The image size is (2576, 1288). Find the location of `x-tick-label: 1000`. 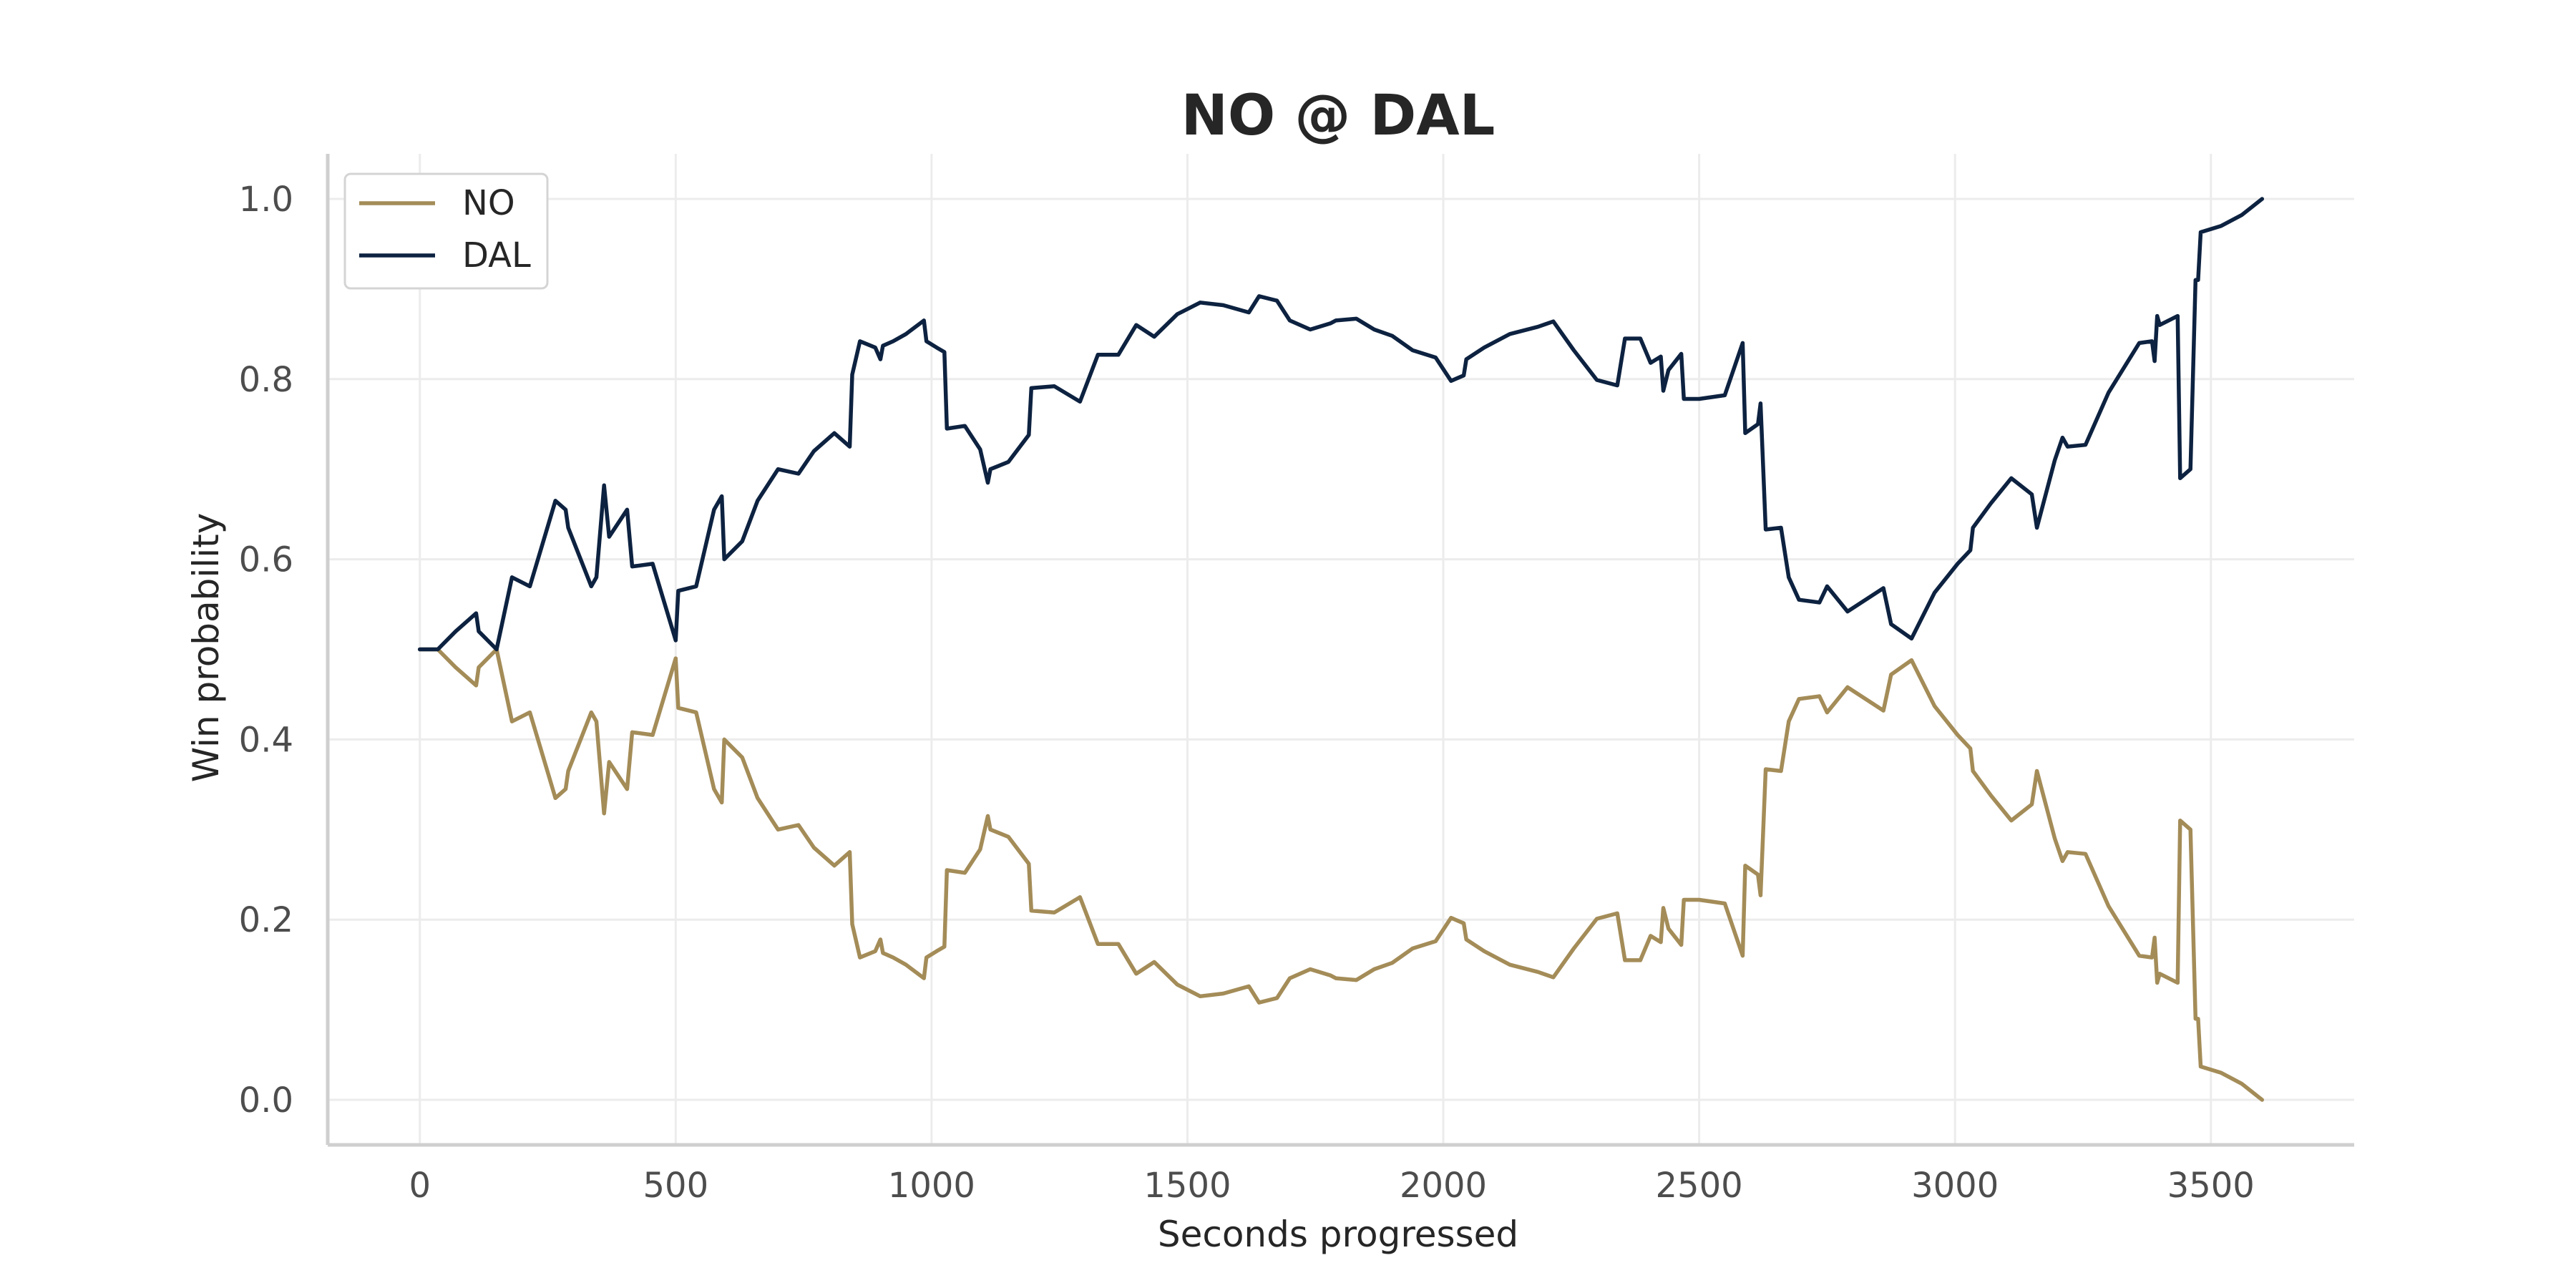

x-tick-label: 1000 is located at coordinates (931, 1186).